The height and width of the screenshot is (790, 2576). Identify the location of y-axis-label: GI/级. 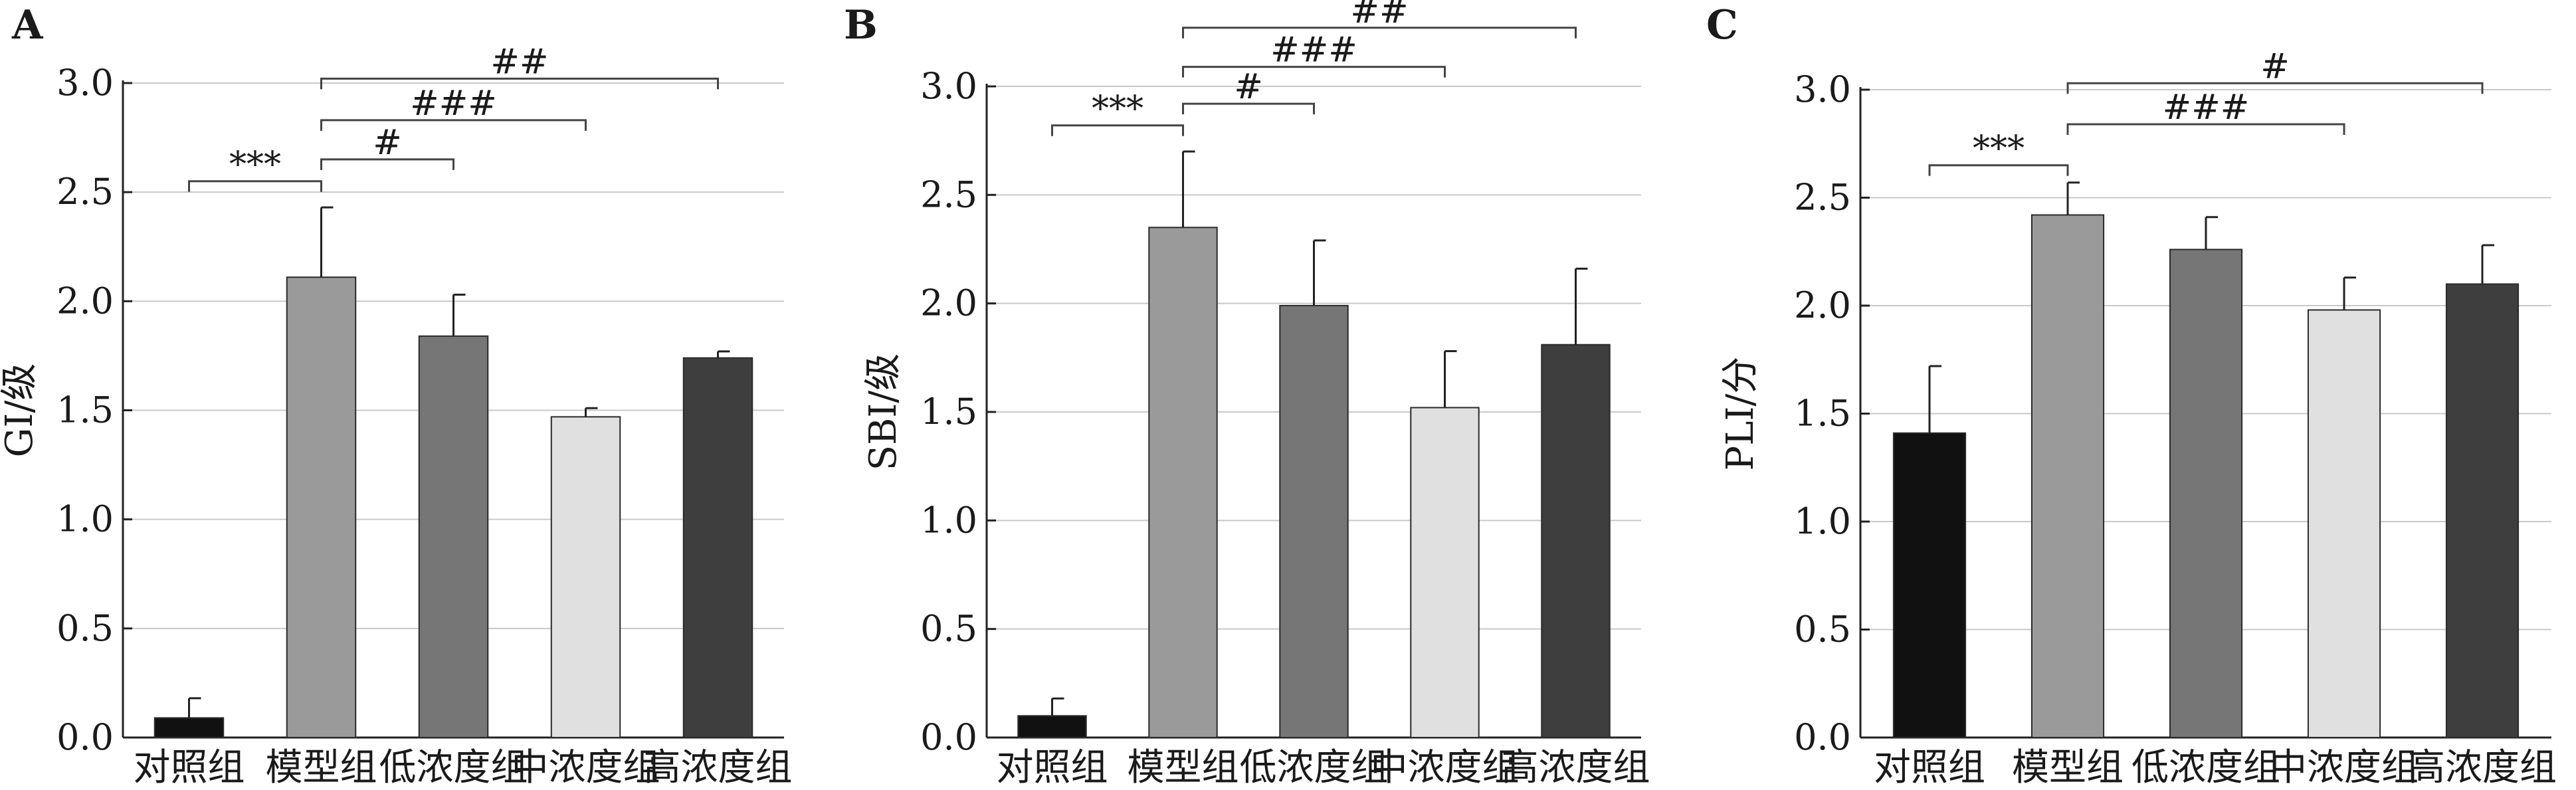
(20, 411).